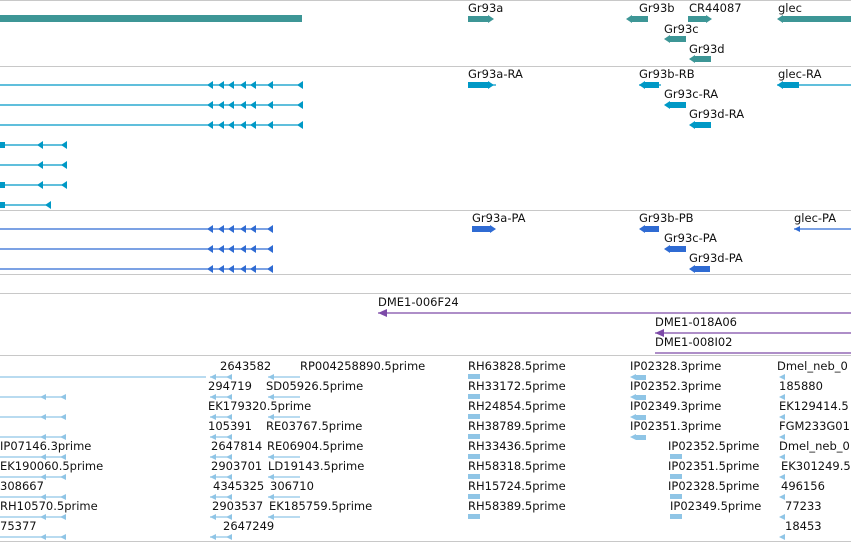  What do you see at coordinates (675, 105) in the screenshot?
I see `transcript-gr93c-ra` at bounding box center [675, 105].